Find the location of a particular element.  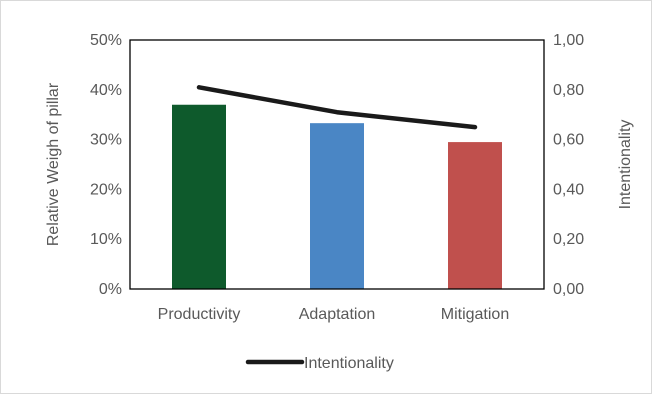

right-tick-label: 0,00 is located at coordinates (568, 289).